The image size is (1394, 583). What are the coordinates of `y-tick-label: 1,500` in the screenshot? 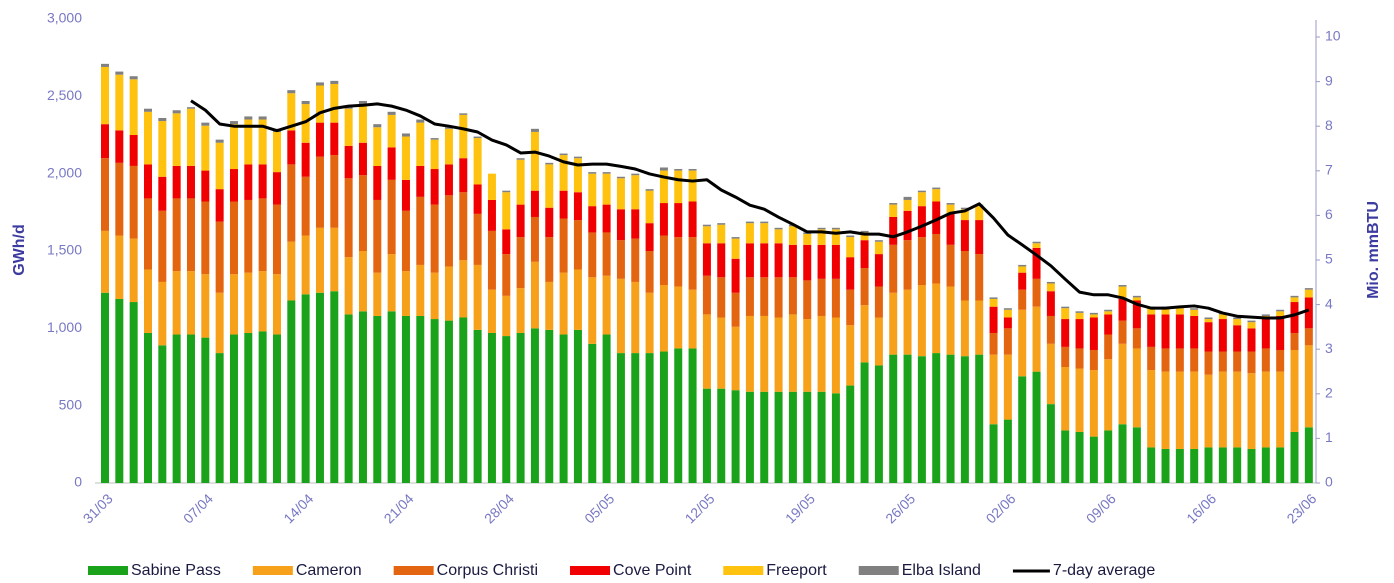 It's located at (64, 250).